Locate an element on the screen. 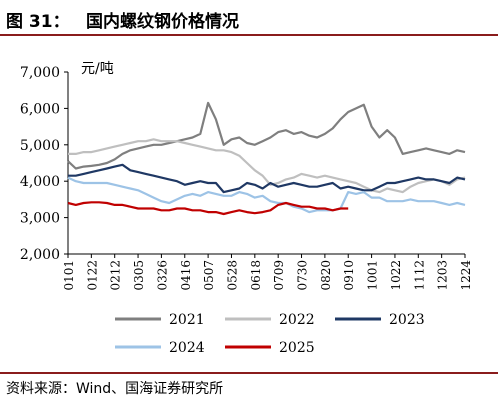  x-tick-label: 0528 is located at coordinates (232, 275).